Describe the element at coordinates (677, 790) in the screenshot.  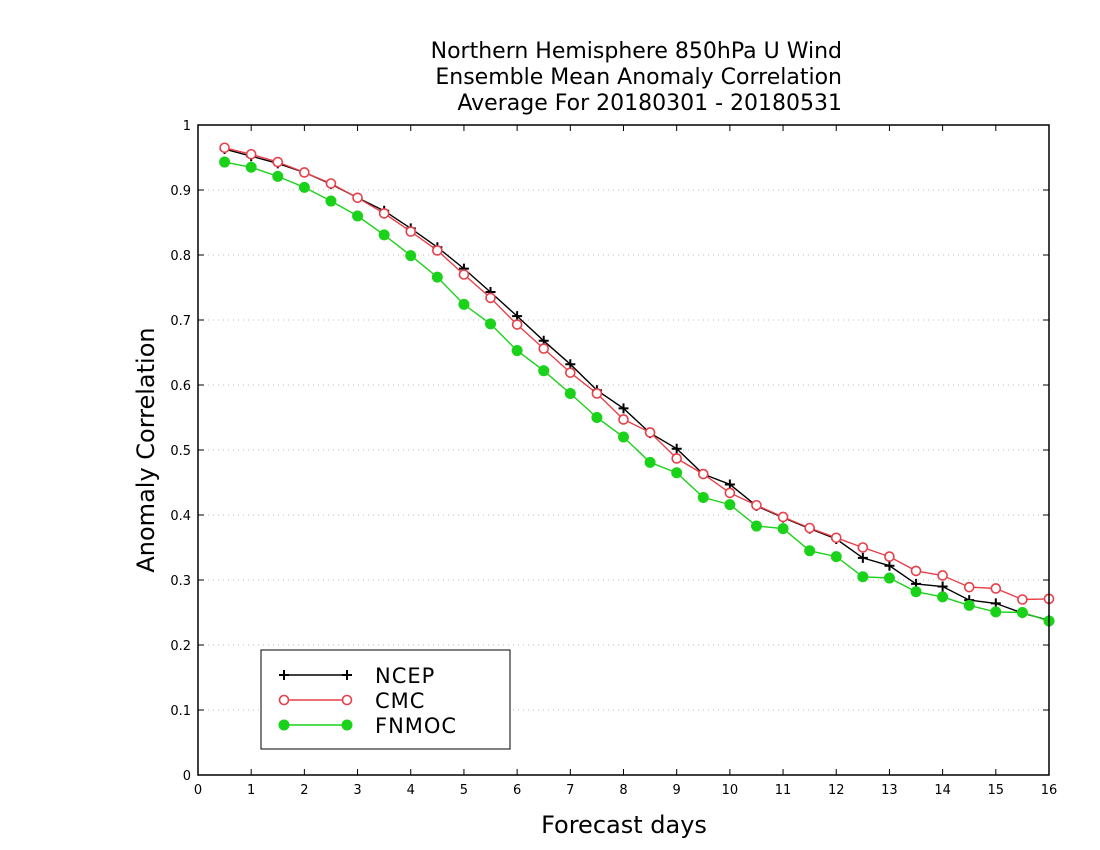
I see `x-tick-label: 9` at that location.